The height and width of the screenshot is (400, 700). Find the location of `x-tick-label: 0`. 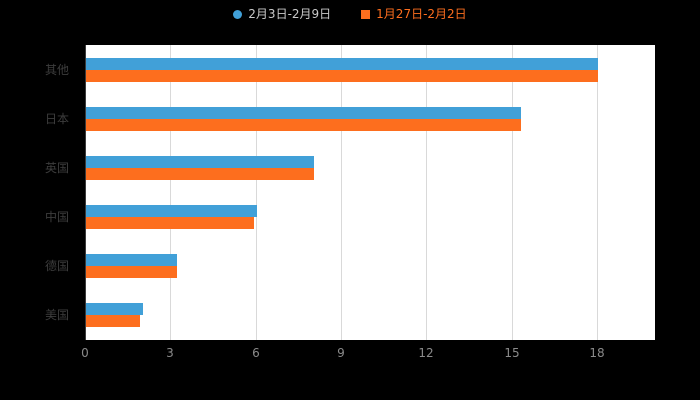

x-tick-label: 0 is located at coordinates (85, 353).